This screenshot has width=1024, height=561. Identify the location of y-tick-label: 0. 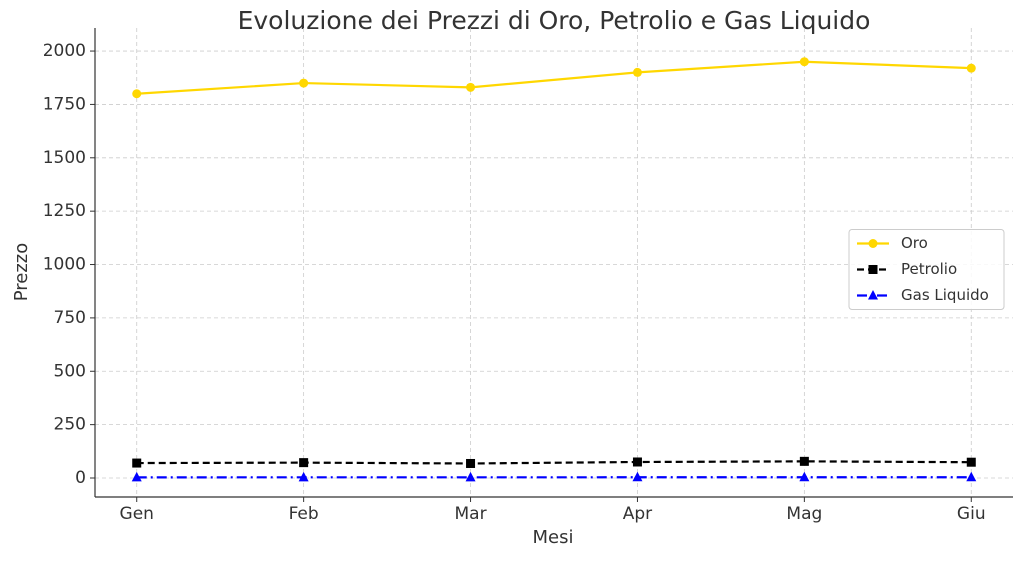
(80, 478).